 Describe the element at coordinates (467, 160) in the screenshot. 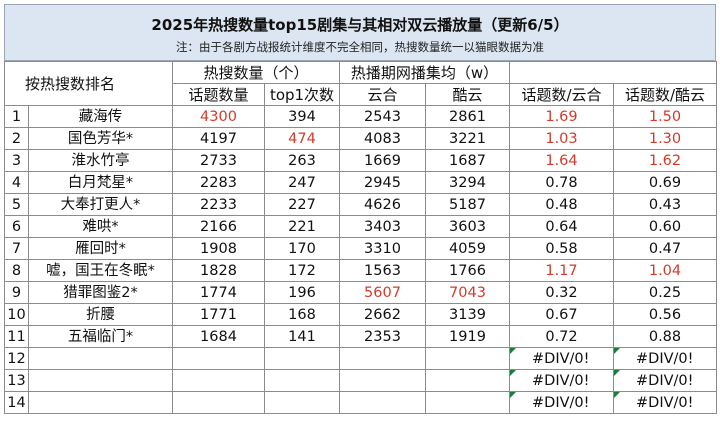

I see `cell-kuyun: 1687` at that location.